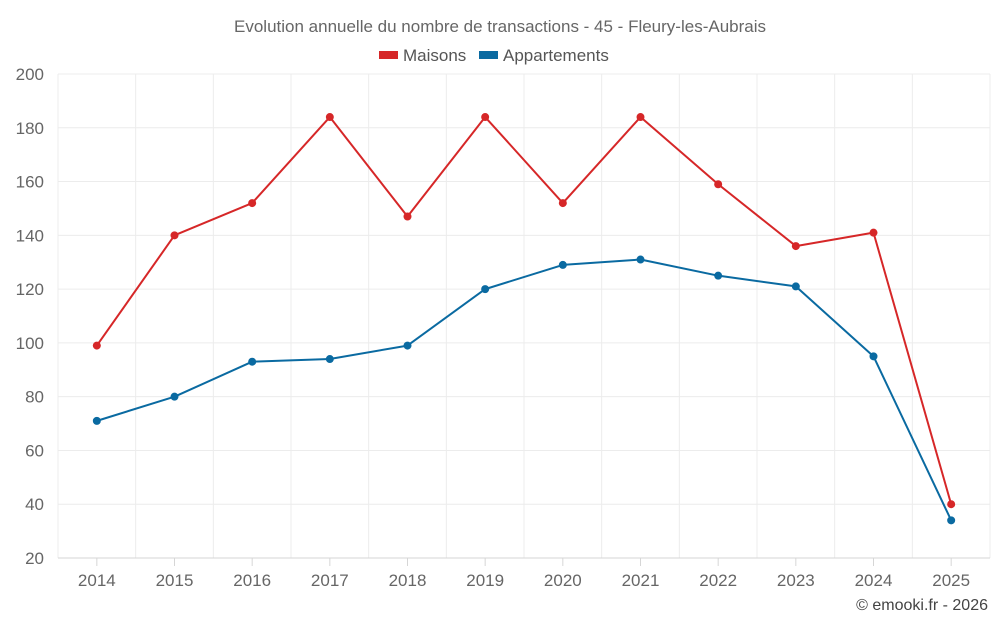 The image size is (1000, 625). Describe the element at coordinates (434, 55) in the screenshot. I see `legend-label: Maisons` at that location.